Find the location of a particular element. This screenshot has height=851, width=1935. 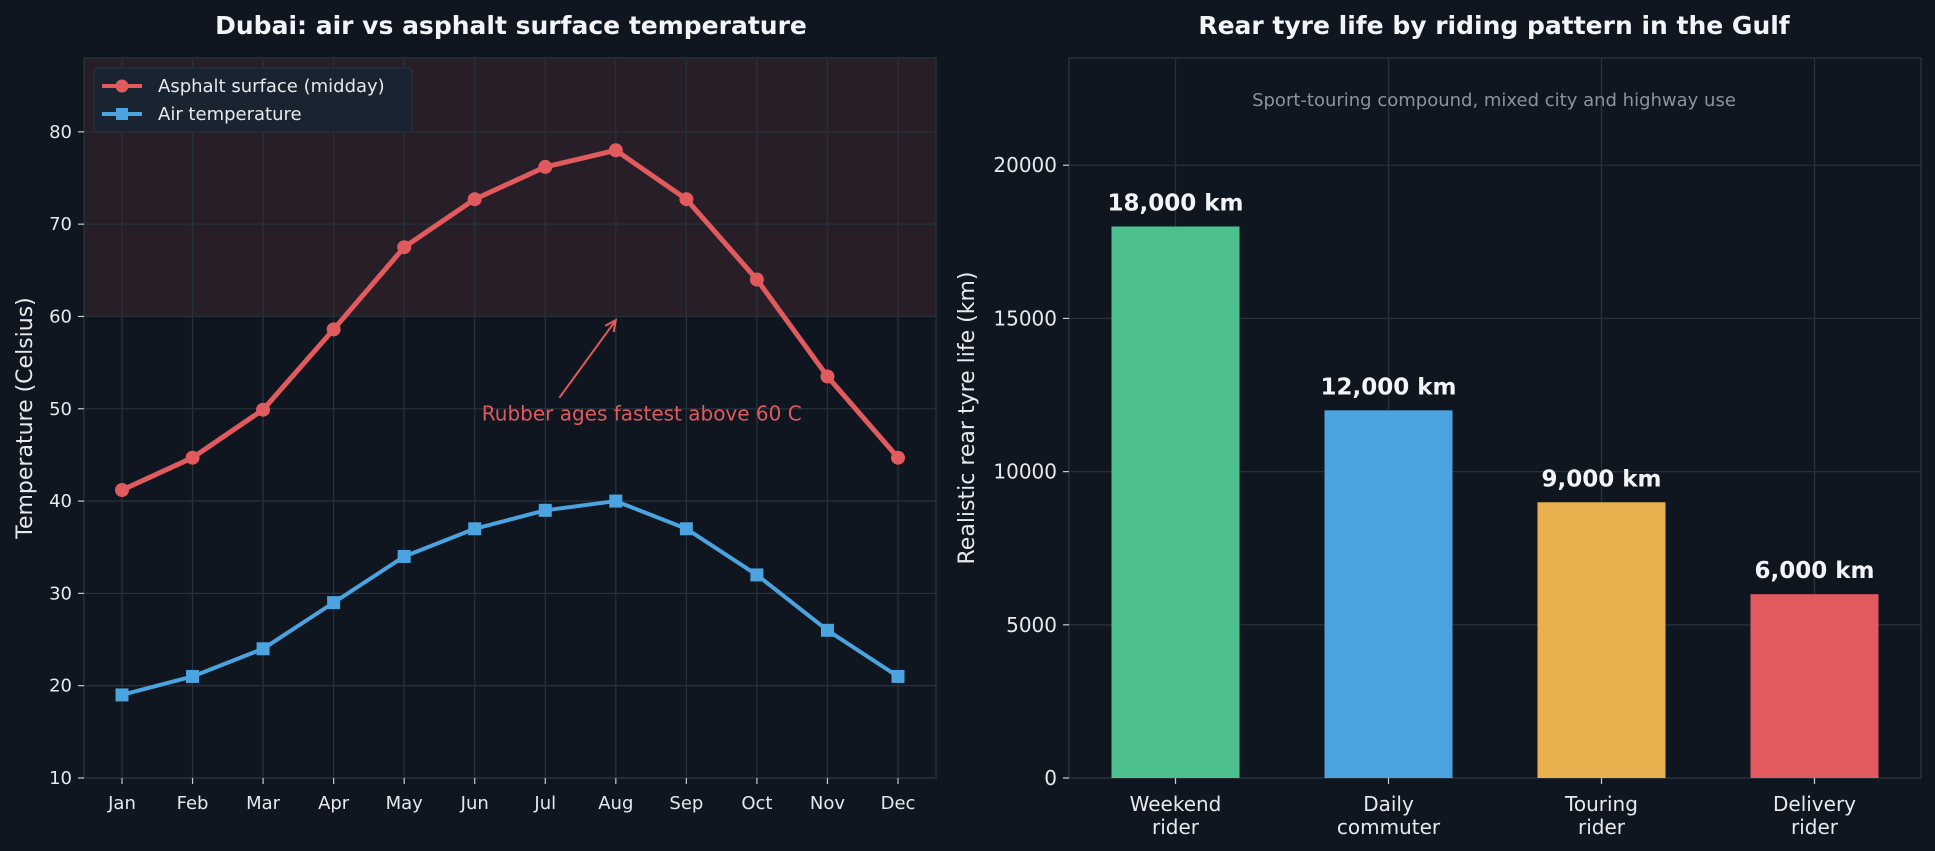

x-tick-label: Mar is located at coordinates (263, 803).